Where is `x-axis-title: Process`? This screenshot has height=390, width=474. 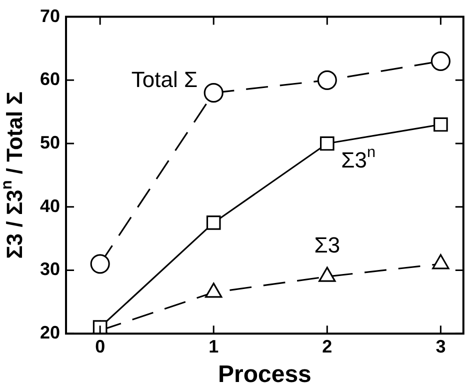
x-axis-title: Process is located at coordinates (265, 374).